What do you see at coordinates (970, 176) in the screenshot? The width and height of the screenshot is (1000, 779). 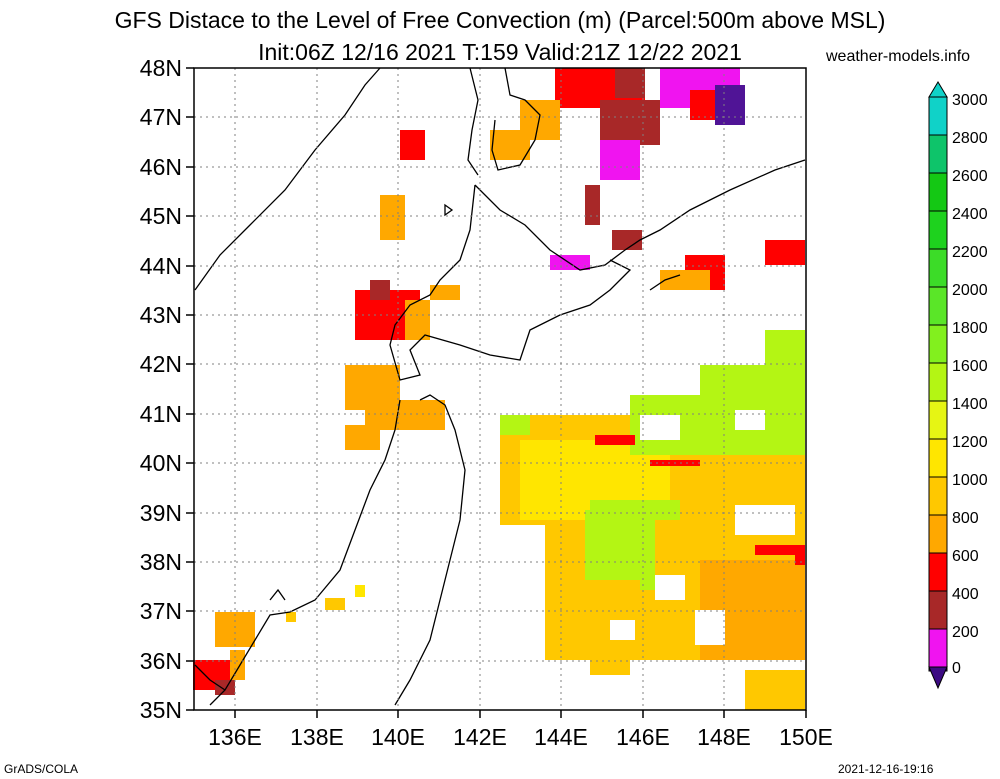 I see `colorbar-label: 2600` at bounding box center [970, 176].